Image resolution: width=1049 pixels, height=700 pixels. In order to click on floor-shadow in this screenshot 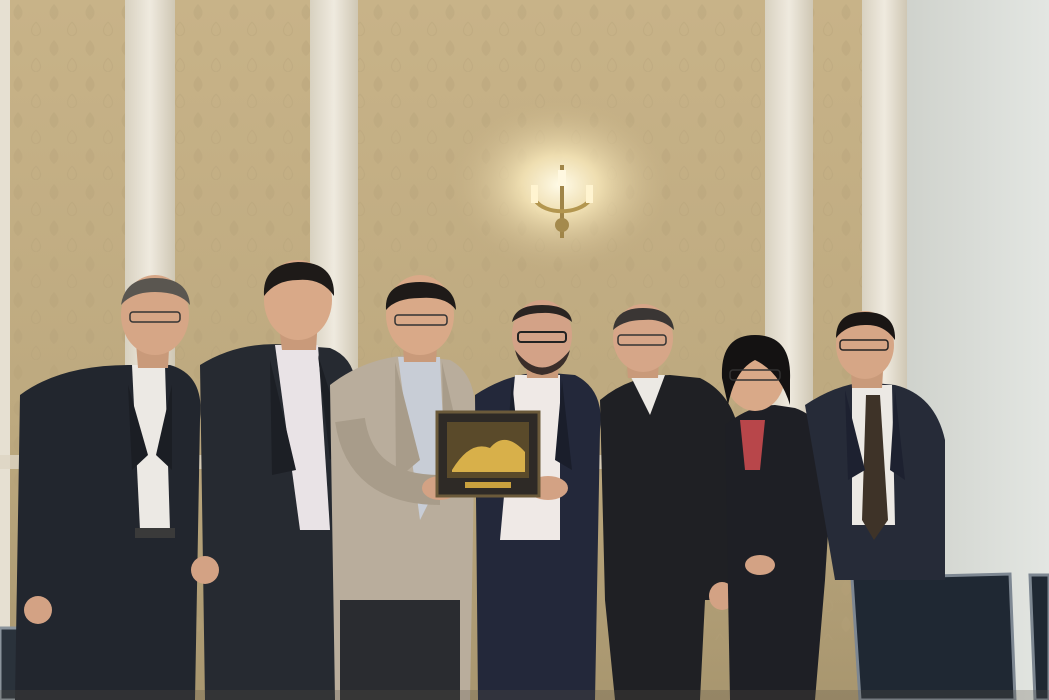, I will do `click(524, 695)`.